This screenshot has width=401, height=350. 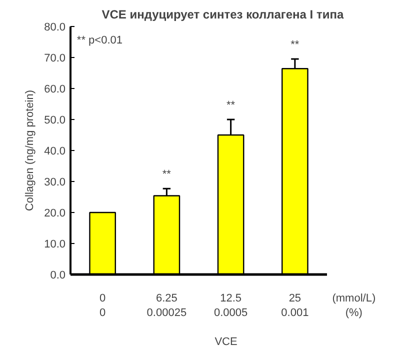 What do you see at coordinates (58, 276) in the screenshot?
I see `y-tick-label: 0.0` at bounding box center [58, 276].